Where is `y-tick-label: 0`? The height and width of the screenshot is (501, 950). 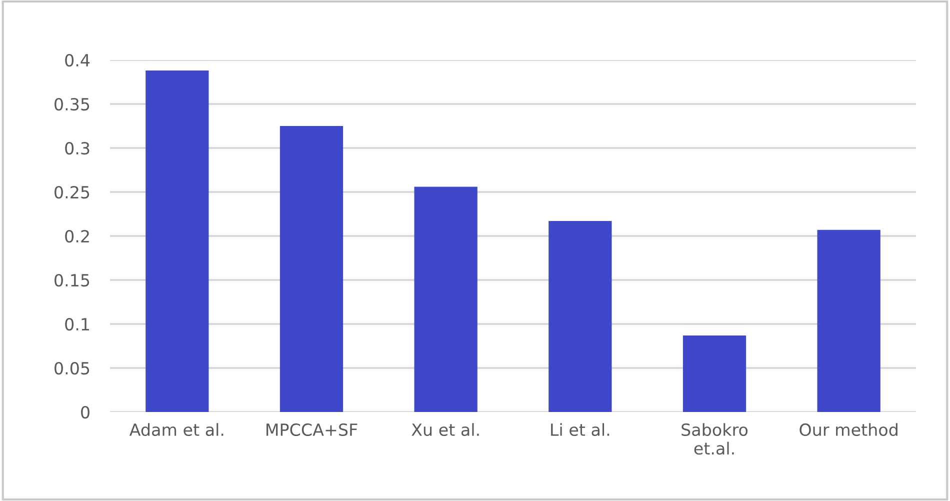 y-tick-label: 0 is located at coordinates (85, 412).